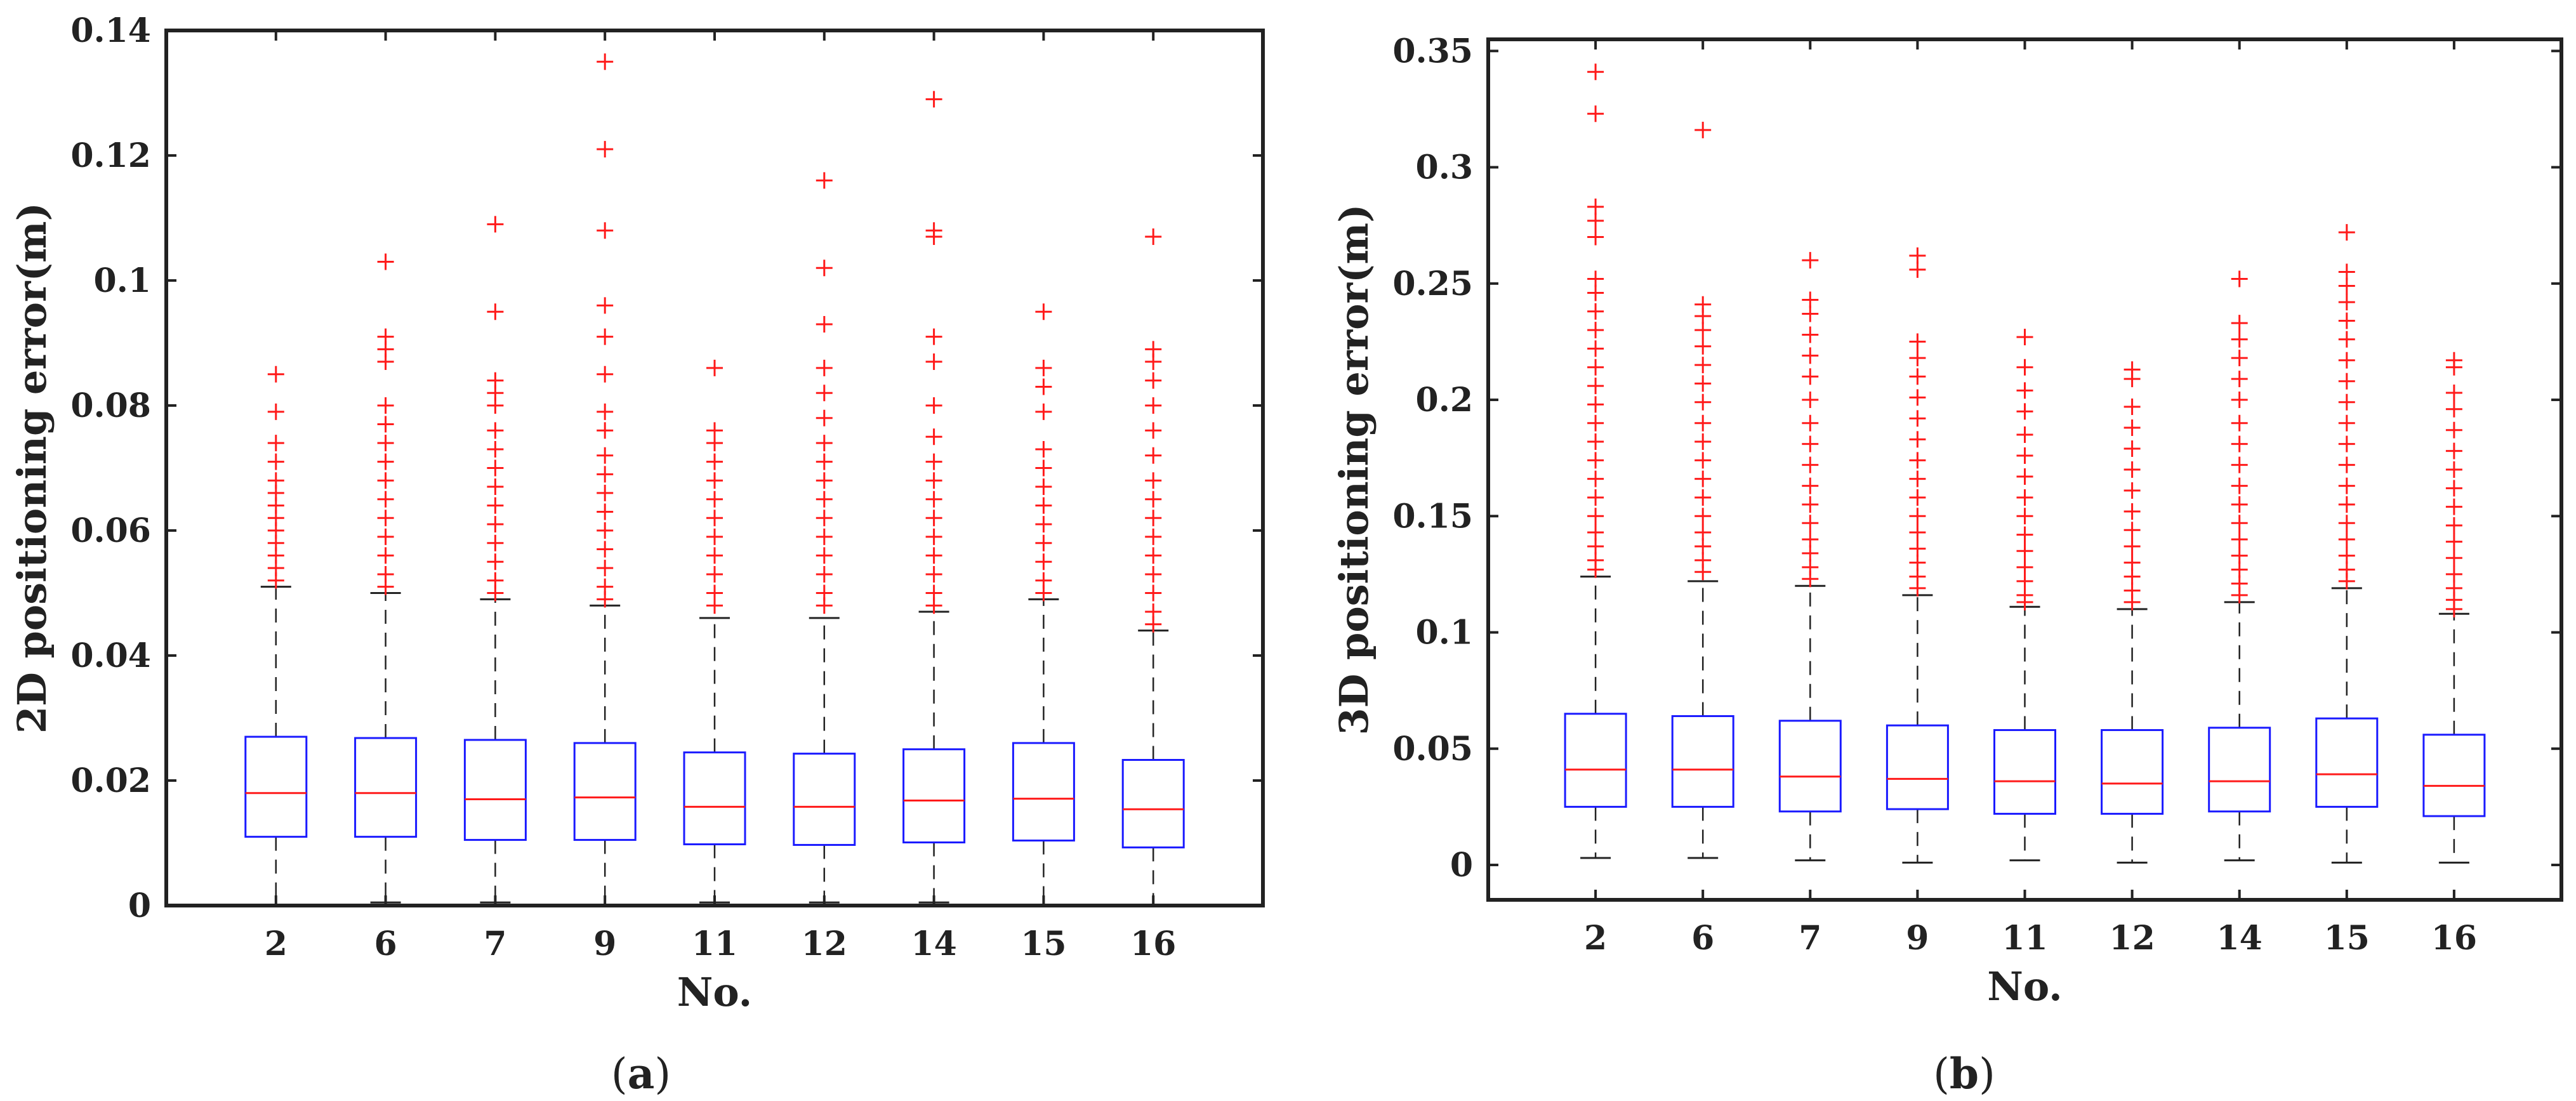  What do you see at coordinates (715, 992) in the screenshot?
I see `x-axis-label: No.` at bounding box center [715, 992].